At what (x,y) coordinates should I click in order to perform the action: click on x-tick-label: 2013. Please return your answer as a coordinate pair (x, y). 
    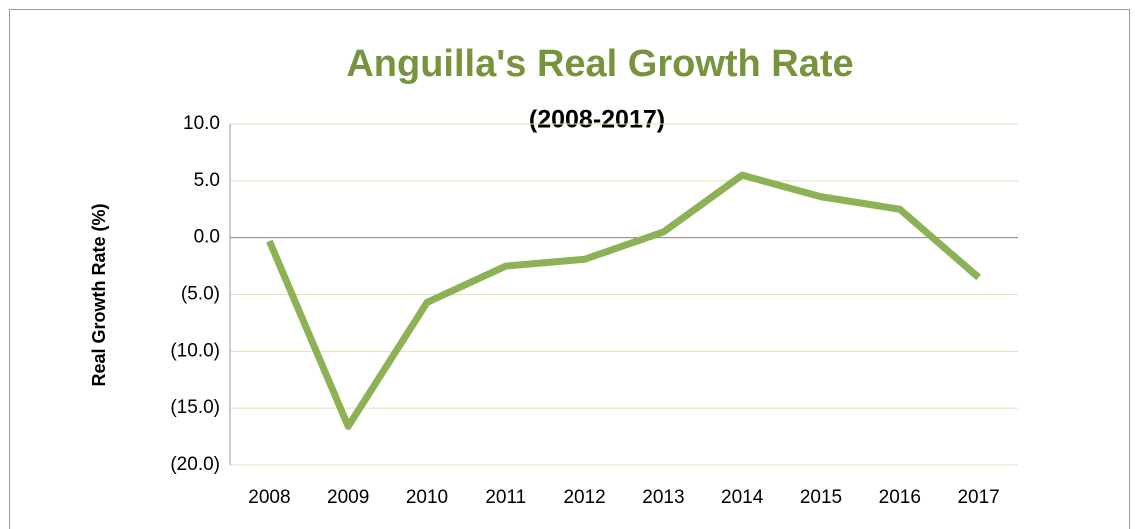
    Looking at the image, I should click on (663, 497).